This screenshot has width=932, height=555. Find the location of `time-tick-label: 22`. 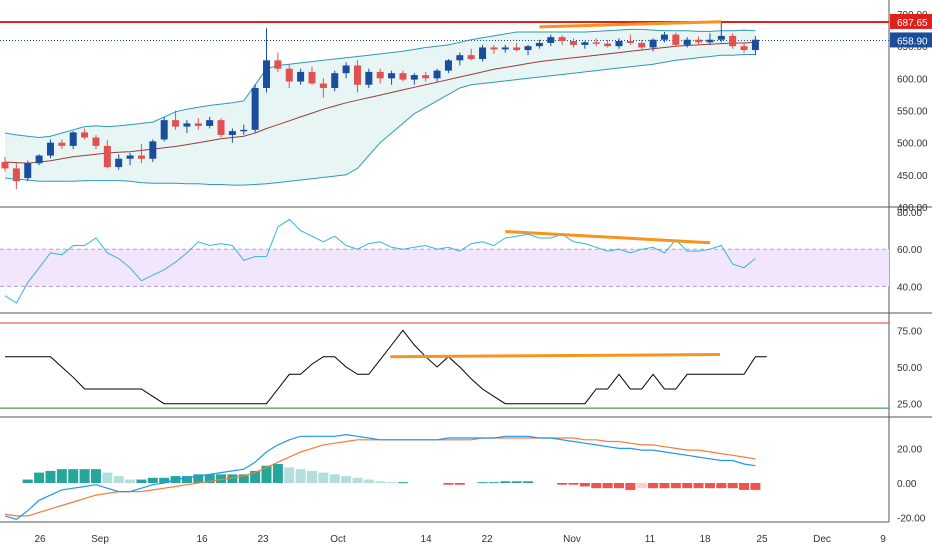

time-tick-label: 22 is located at coordinates (487, 539).